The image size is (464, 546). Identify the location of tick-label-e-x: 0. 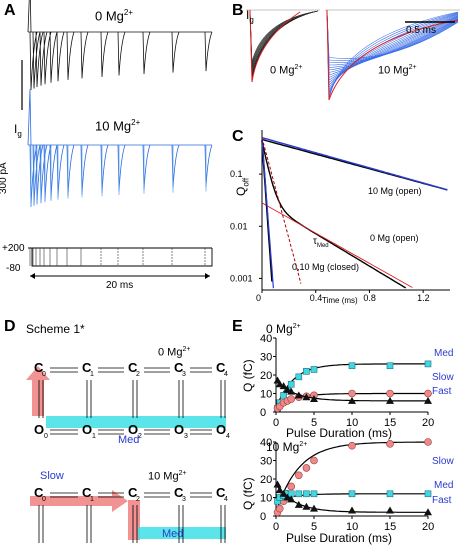
(276, 527).